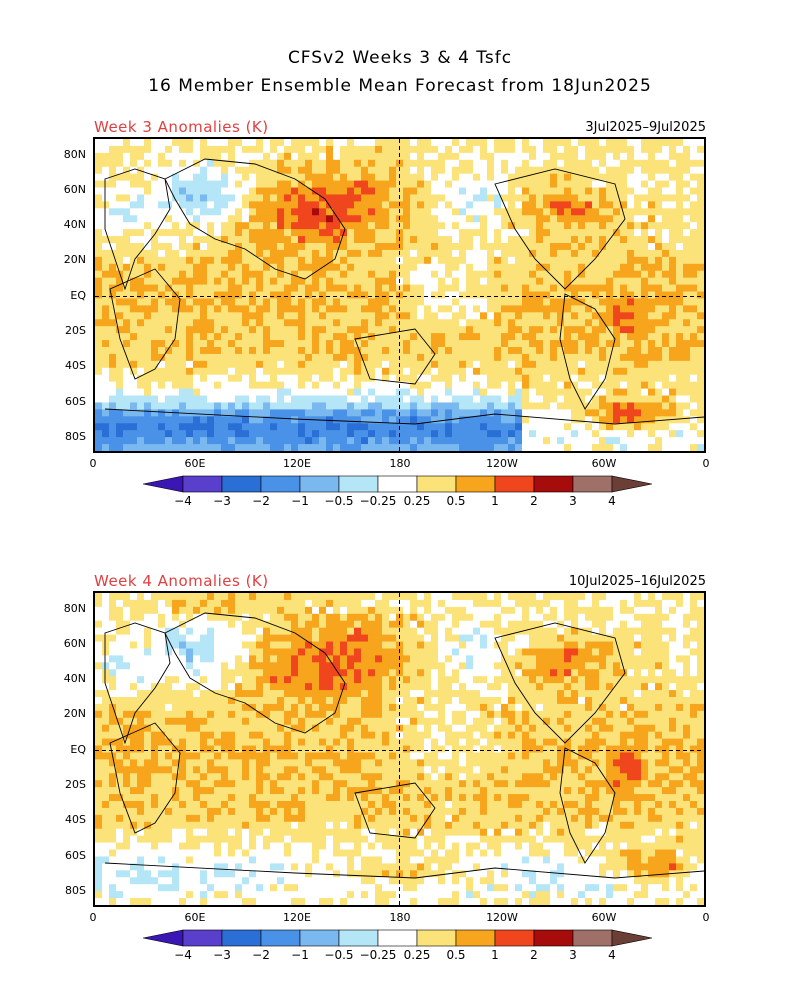  I want to click on panel-1-dates: 3Jul2025–9Jul2025, so click(645, 127).